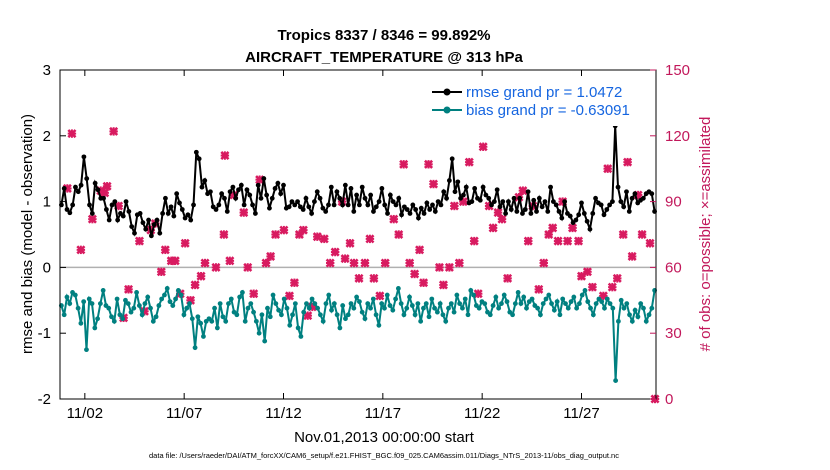 Image resolution: width=830 pixels, height=470 pixels. I want to click on y2-axis-label: # of obs: o=possible; ×=assimilated, so click(705, 234).